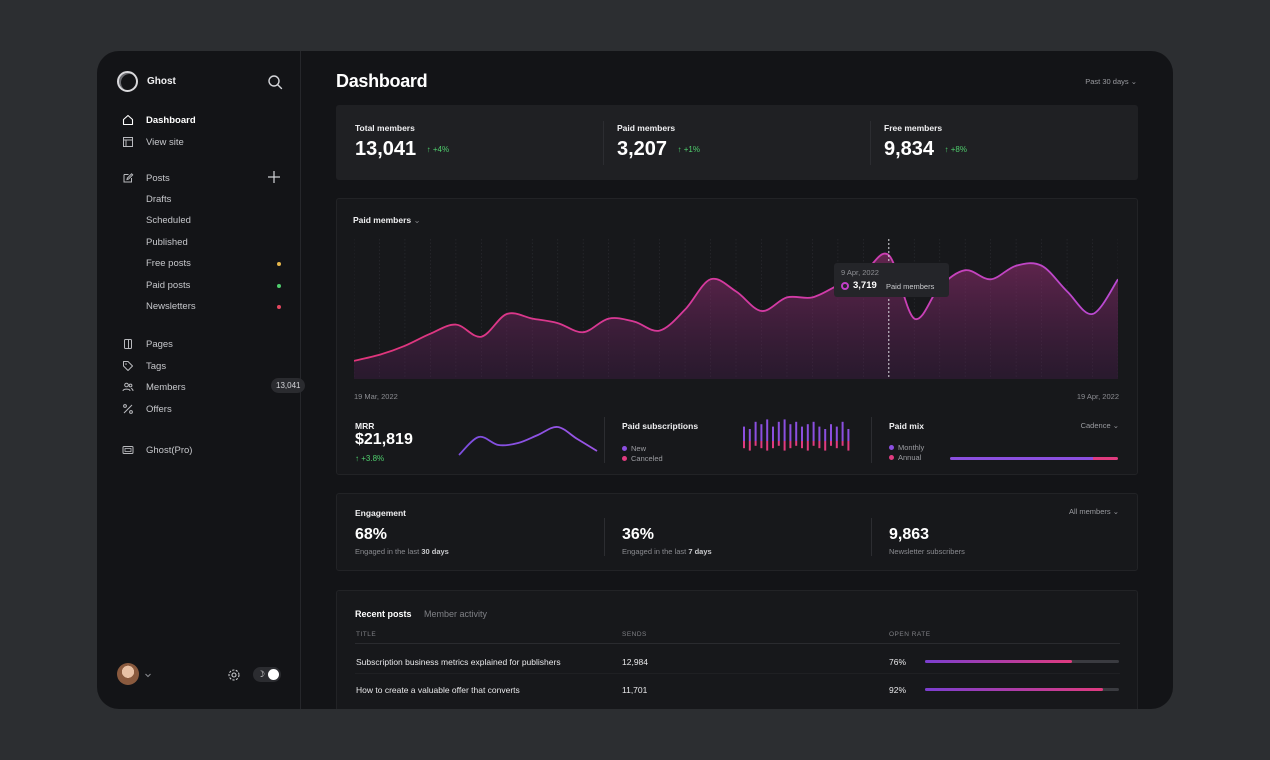  What do you see at coordinates (909, 534) in the screenshot?
I see `engagement-value: 9,863` at bounding box center [909, 534].